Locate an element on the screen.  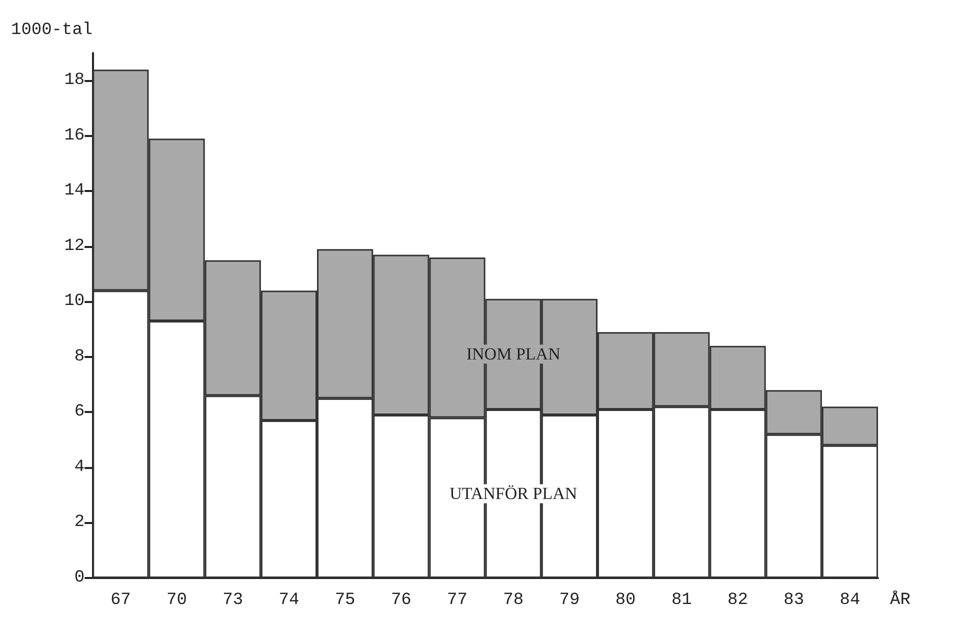
x-tick-label: 83 is located at coordinates (794, 600).